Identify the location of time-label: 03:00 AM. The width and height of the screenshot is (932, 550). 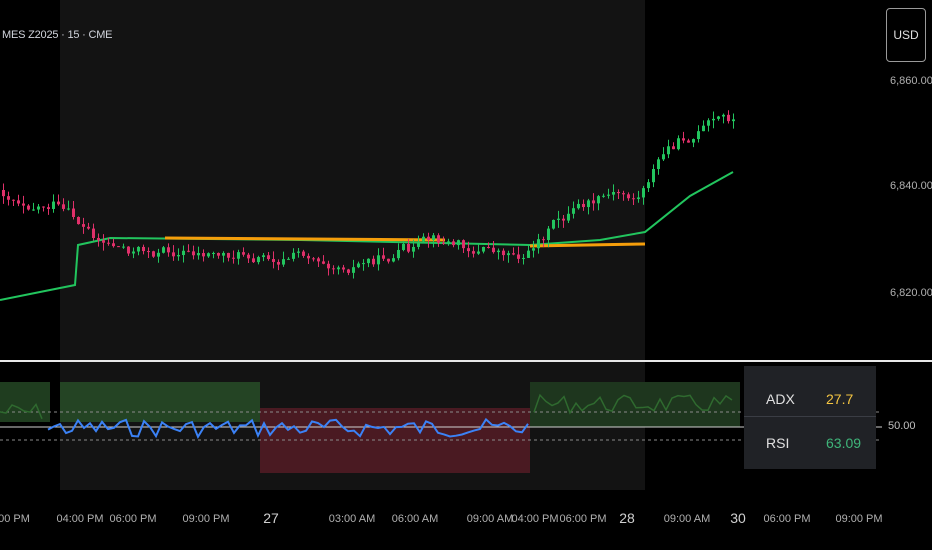
(352, 519).